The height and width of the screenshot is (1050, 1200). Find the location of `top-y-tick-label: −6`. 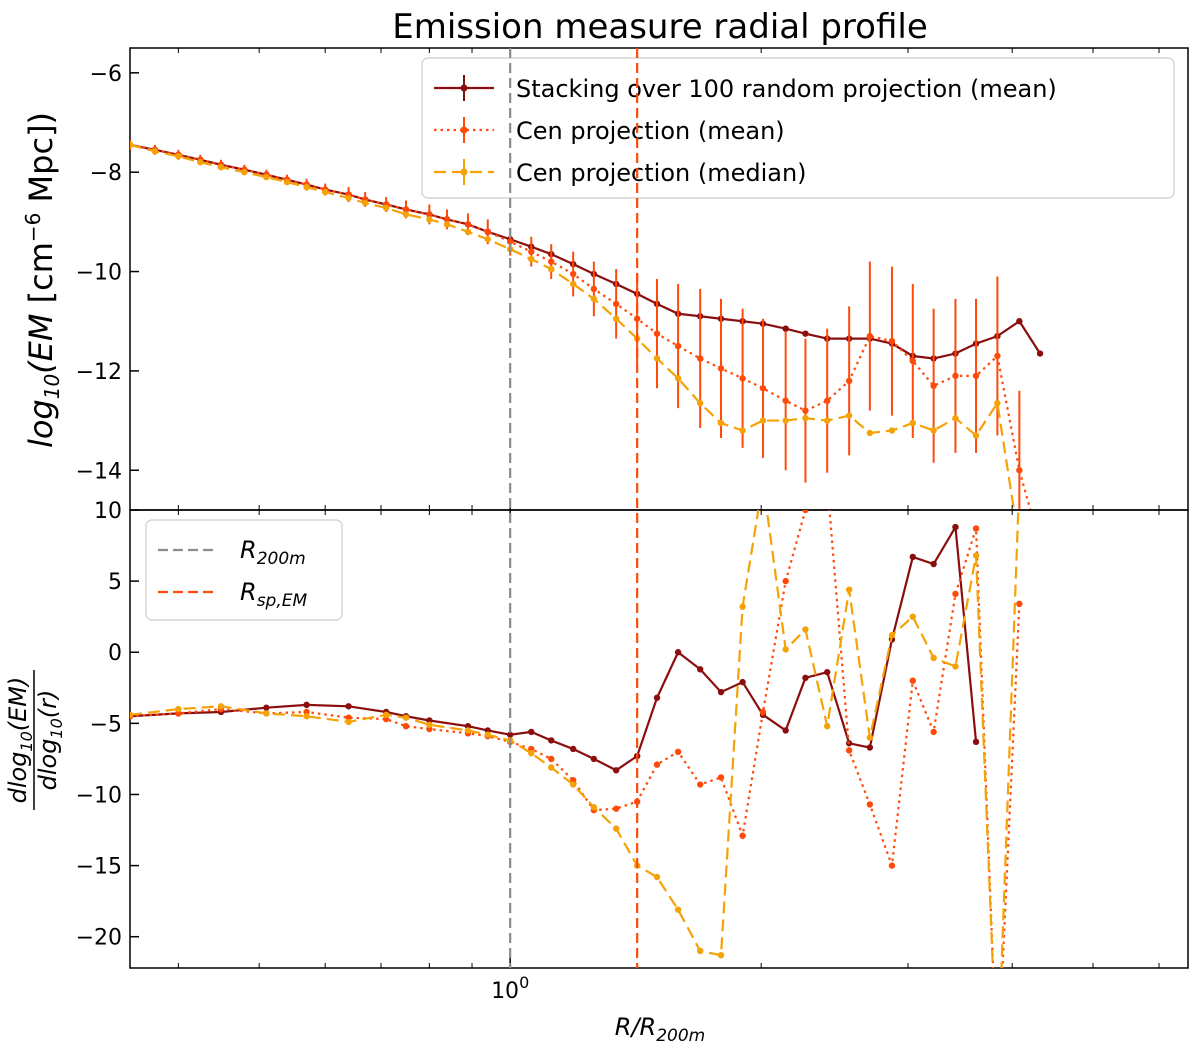

top-y-tick-label: −6 is located at coordinates (106, 74).